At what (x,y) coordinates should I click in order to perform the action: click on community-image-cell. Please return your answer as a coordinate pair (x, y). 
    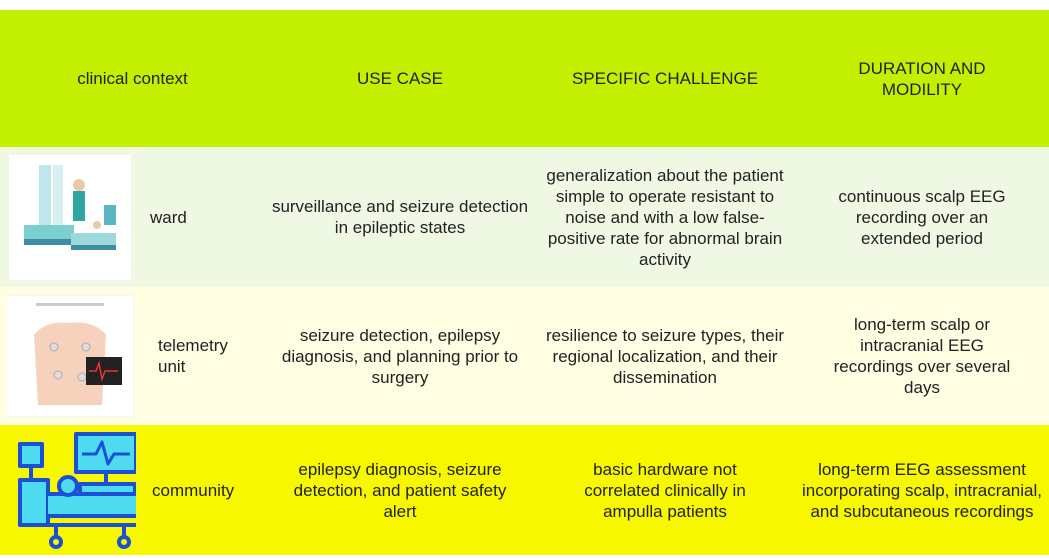
    Looking at the image, I should click on (70, 490).